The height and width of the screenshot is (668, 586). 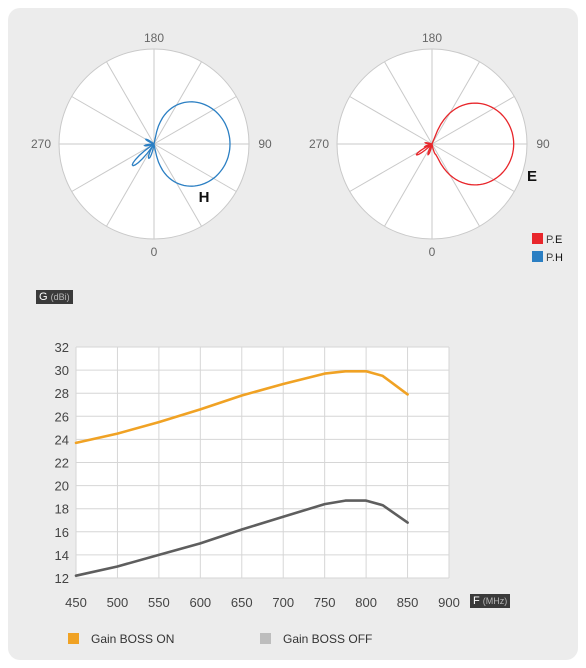 What do you see at coordinates (325, 602) in the screenshot?
I see `x-tick-label: 750` at bounding box center [325, 602].